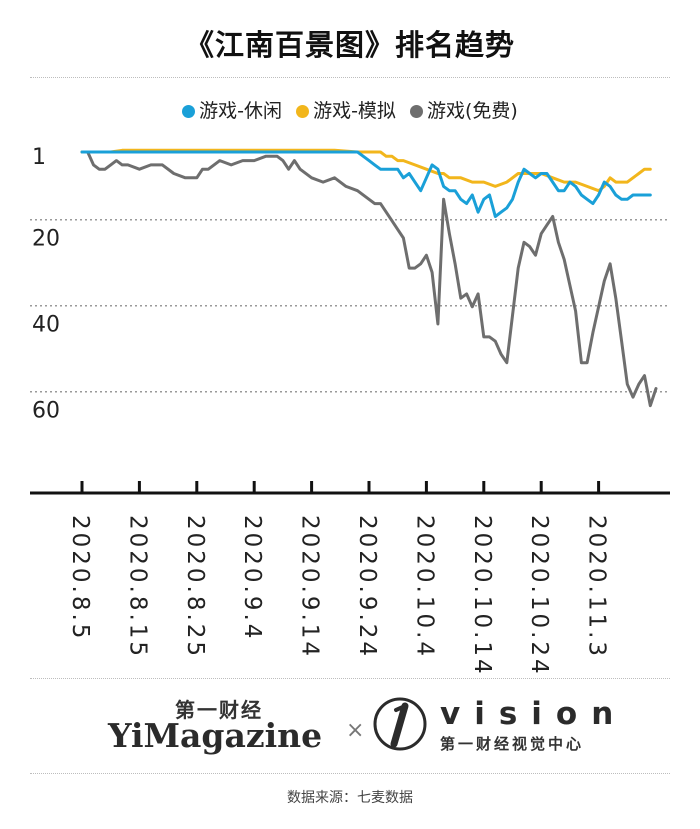 The image size is (700, 829). What do you see at coordinates (349, 45) in the screenshot?
I see `chart-title: 《江南百景图》排名趋势` at bounding box center [349, 45].